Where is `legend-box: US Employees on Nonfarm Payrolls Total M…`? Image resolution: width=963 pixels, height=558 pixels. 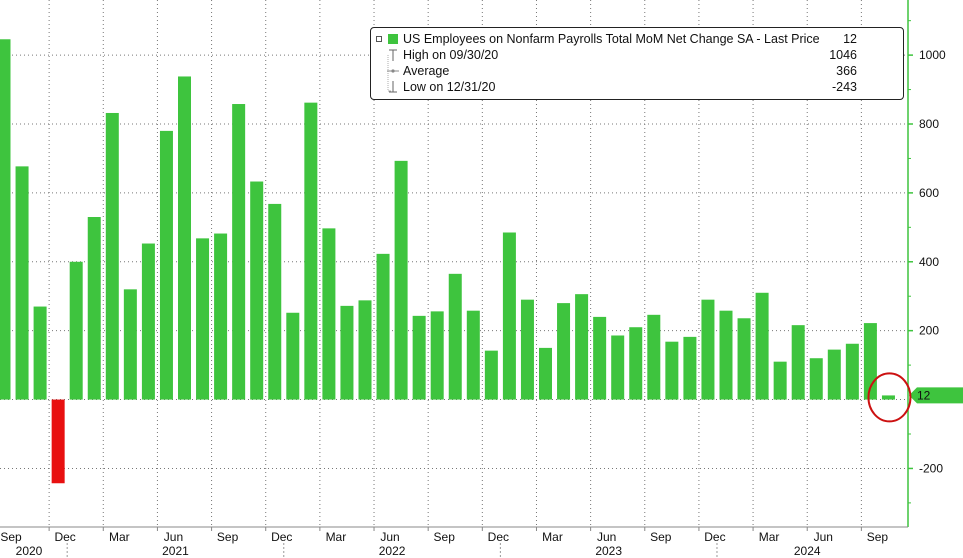
legend-box: US Employees on Nonfarm Payrolls Total M… is located at coordinates (637, 63).